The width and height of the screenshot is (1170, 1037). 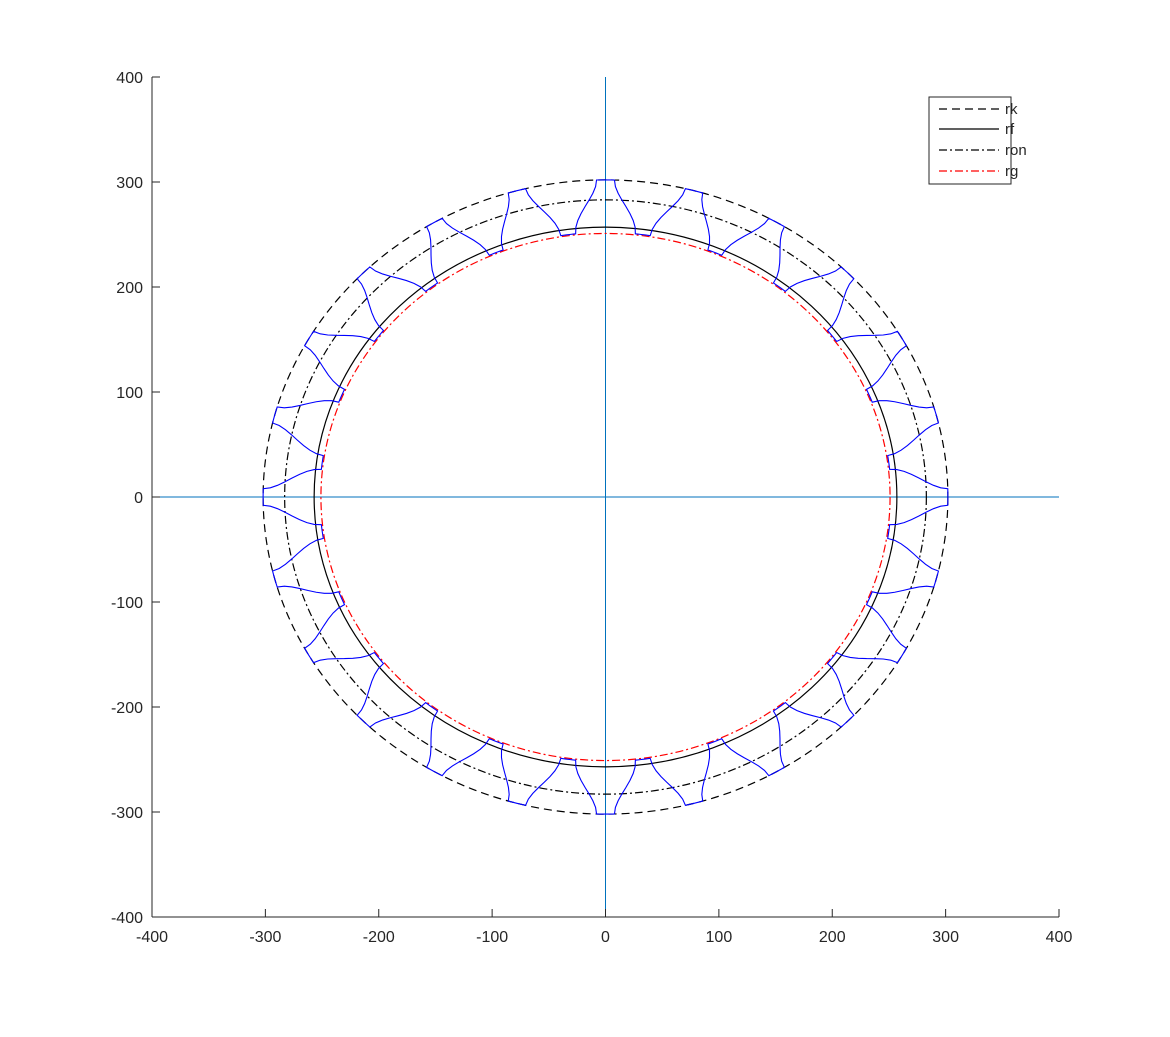 What do you see at coordinates (265, 937) in the screenshot?
I see `x-tick-label: -300` at bounding box center [265, 937].